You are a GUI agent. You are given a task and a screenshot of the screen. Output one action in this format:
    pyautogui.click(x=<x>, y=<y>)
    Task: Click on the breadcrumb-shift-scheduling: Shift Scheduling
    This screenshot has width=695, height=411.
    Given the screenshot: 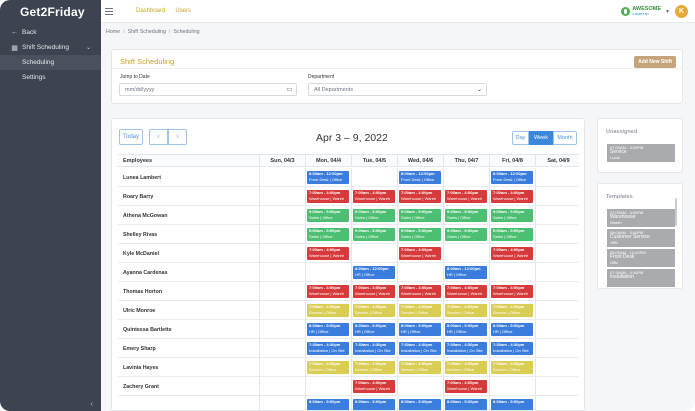 What is the action you would take?
    pyautogui.click(x=146, y=32)
    